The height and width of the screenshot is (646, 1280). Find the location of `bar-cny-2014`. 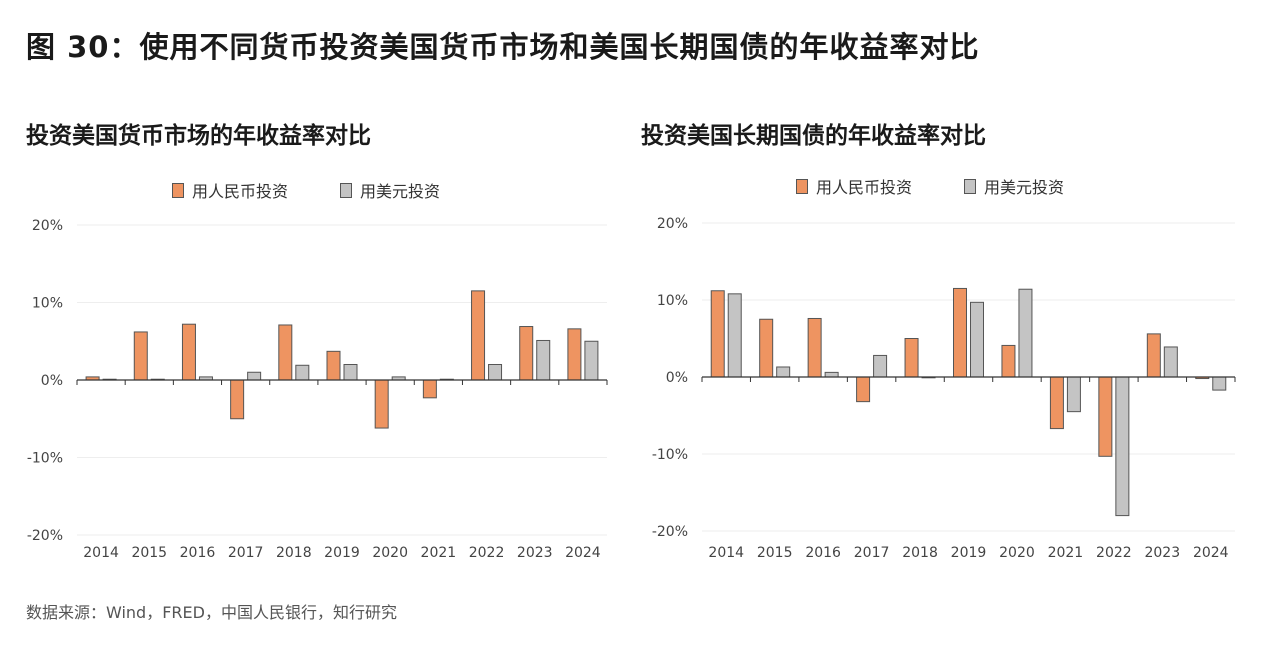

bar-cny-2014 is located at coordinates (717, 334).